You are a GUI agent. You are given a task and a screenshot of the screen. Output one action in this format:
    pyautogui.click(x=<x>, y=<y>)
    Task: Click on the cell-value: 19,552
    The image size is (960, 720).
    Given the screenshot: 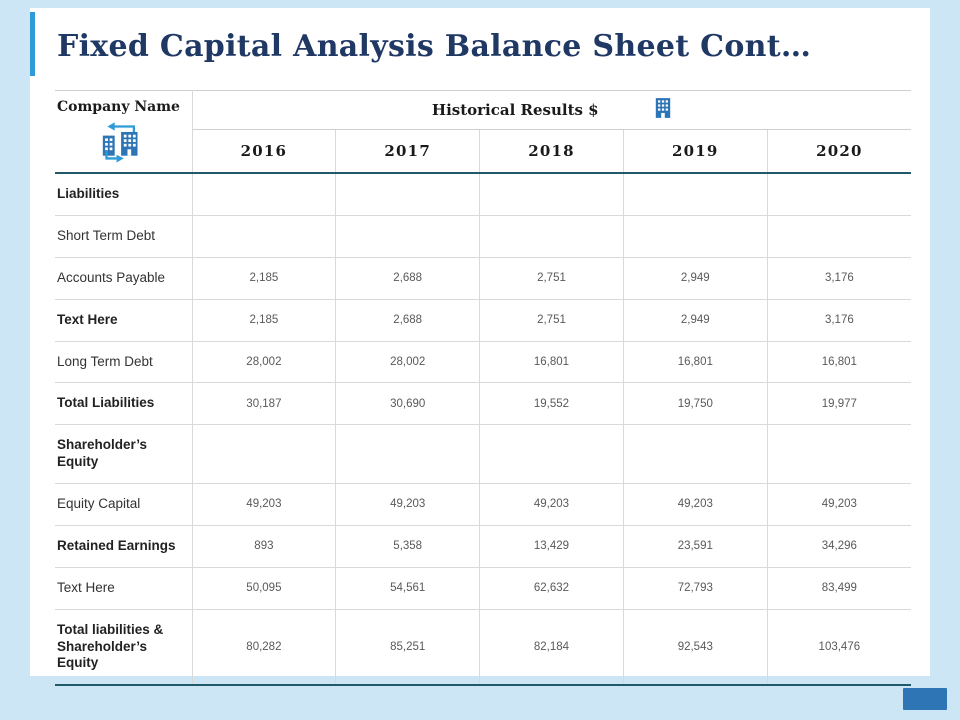 What is the action you would take?
    pyautogui.click(x=551, y=404)
    